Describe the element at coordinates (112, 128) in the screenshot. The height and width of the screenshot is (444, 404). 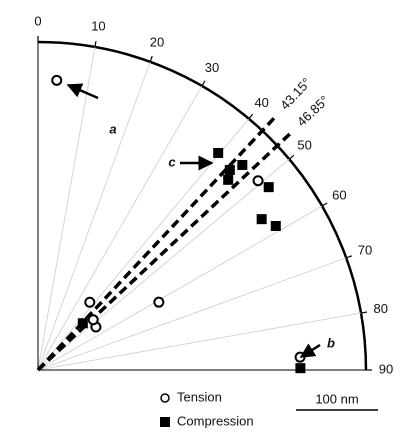
I see `annotation-label: a` at that location.